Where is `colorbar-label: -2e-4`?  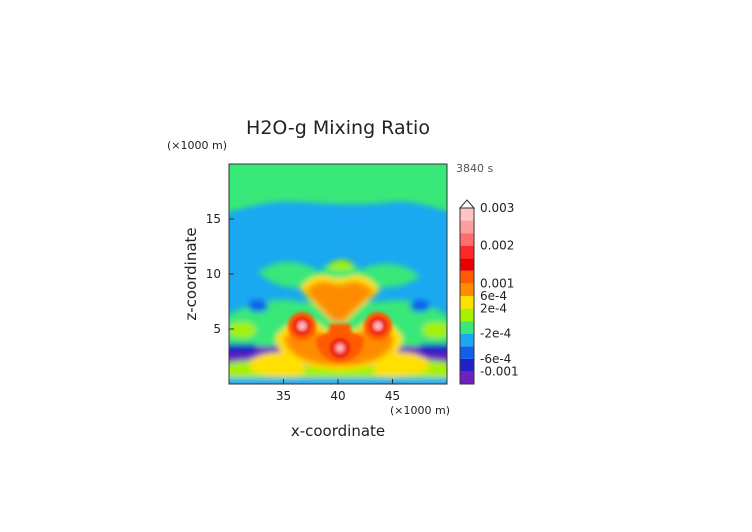
colorbar-label: -2e-4 is located at coordinates (495, 334).